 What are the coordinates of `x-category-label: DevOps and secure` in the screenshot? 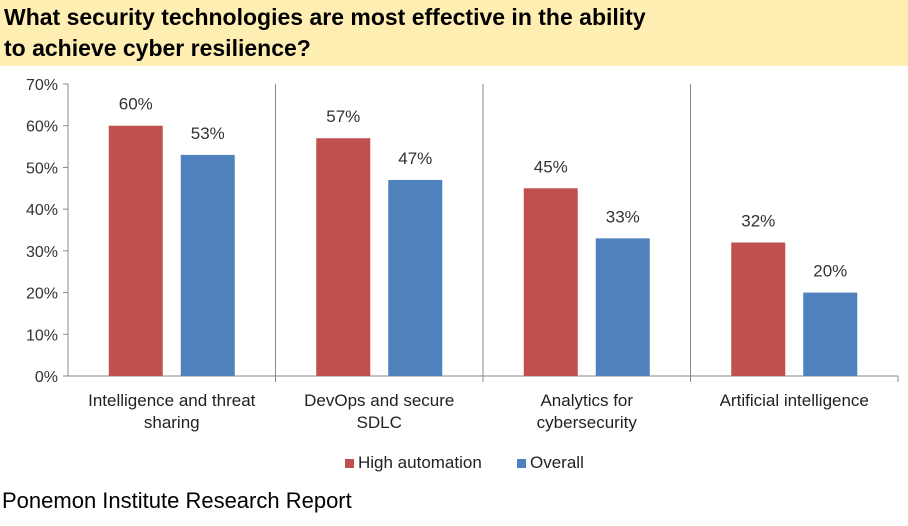 It's located at (379, 400).